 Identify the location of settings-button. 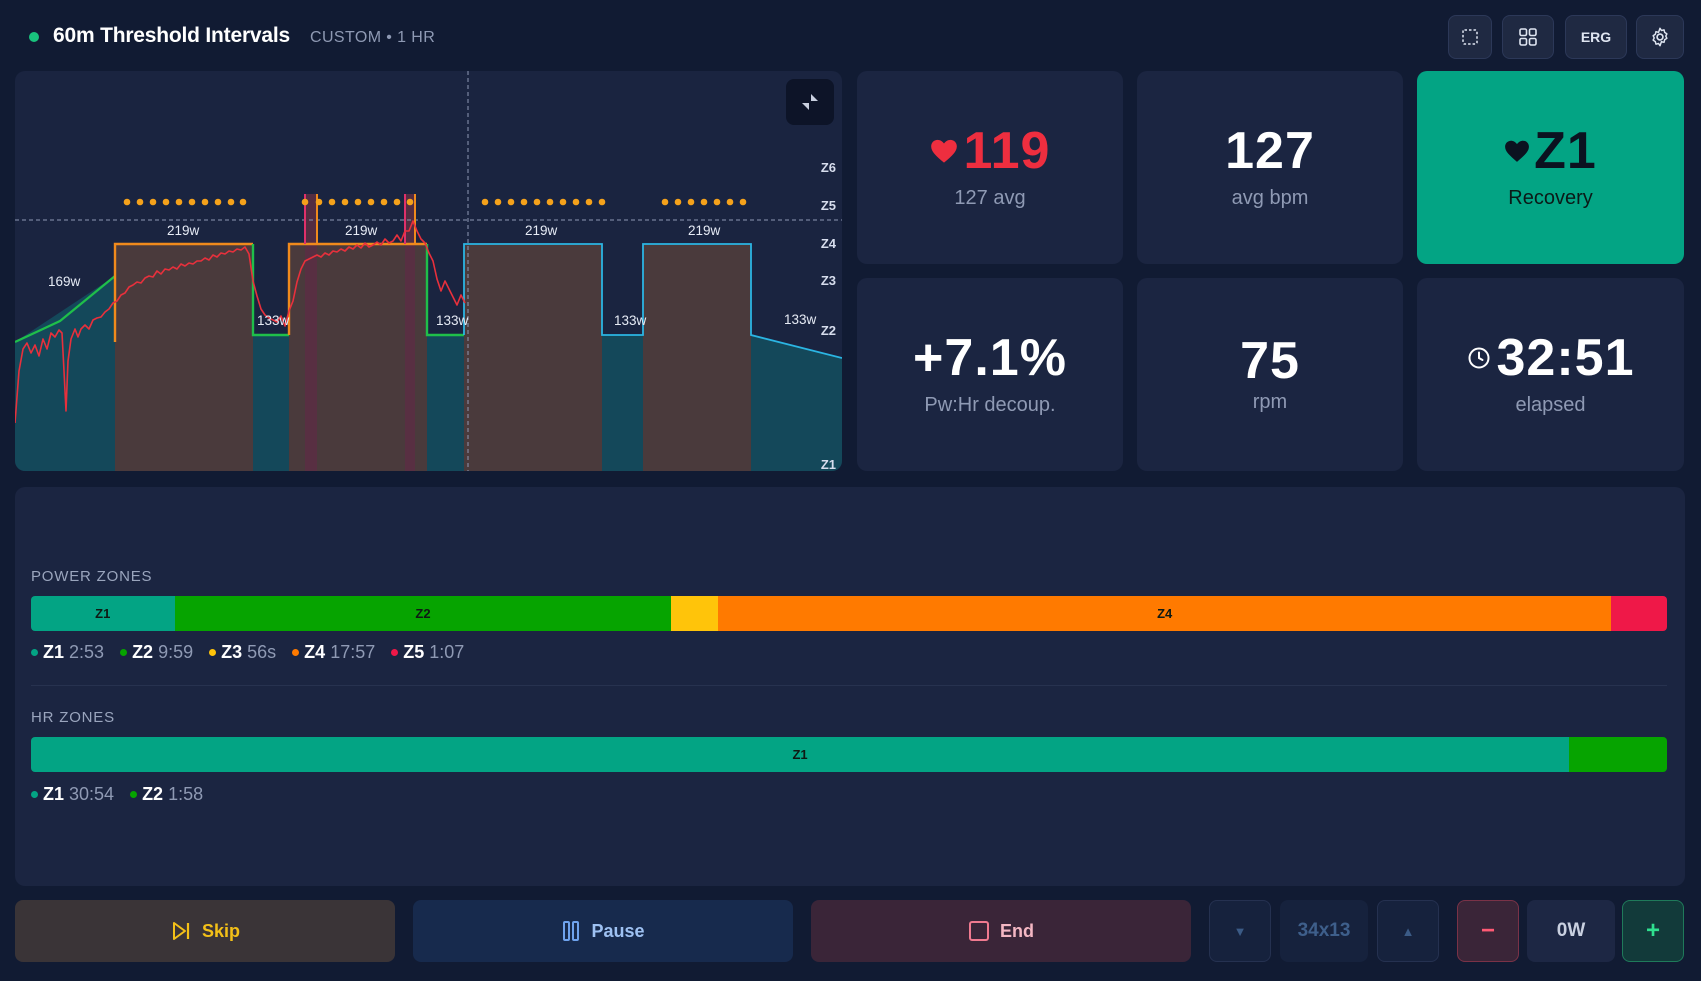
(1660, 37).